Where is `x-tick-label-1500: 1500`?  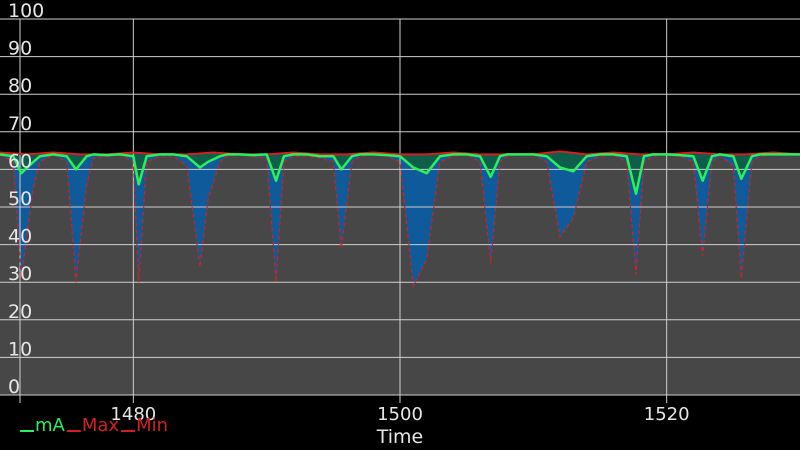
x-tick-label-1500: 1500 is located at coordinates (400, 414).